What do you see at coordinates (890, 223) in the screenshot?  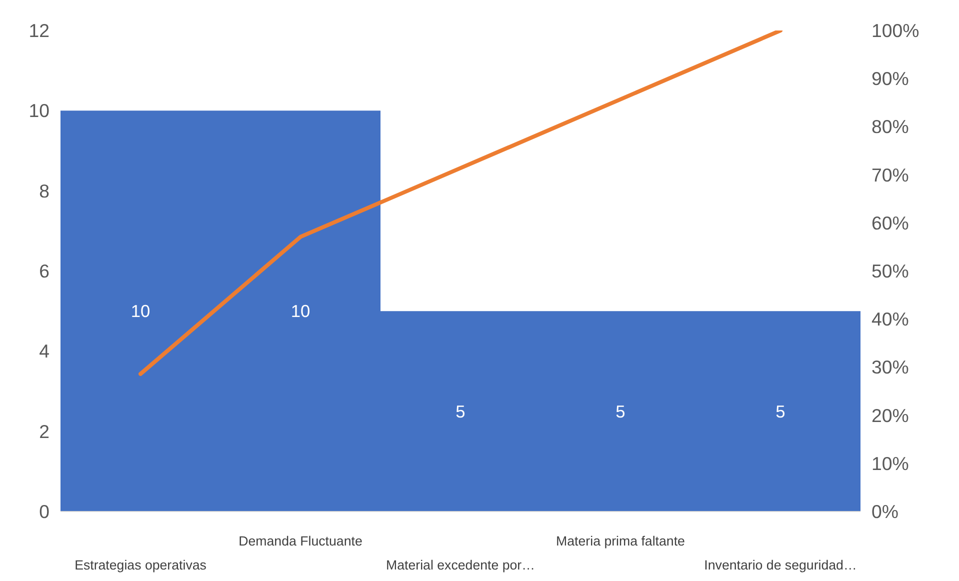 I see `y2-tick-label: 60%` at bounding box center [890, 223].